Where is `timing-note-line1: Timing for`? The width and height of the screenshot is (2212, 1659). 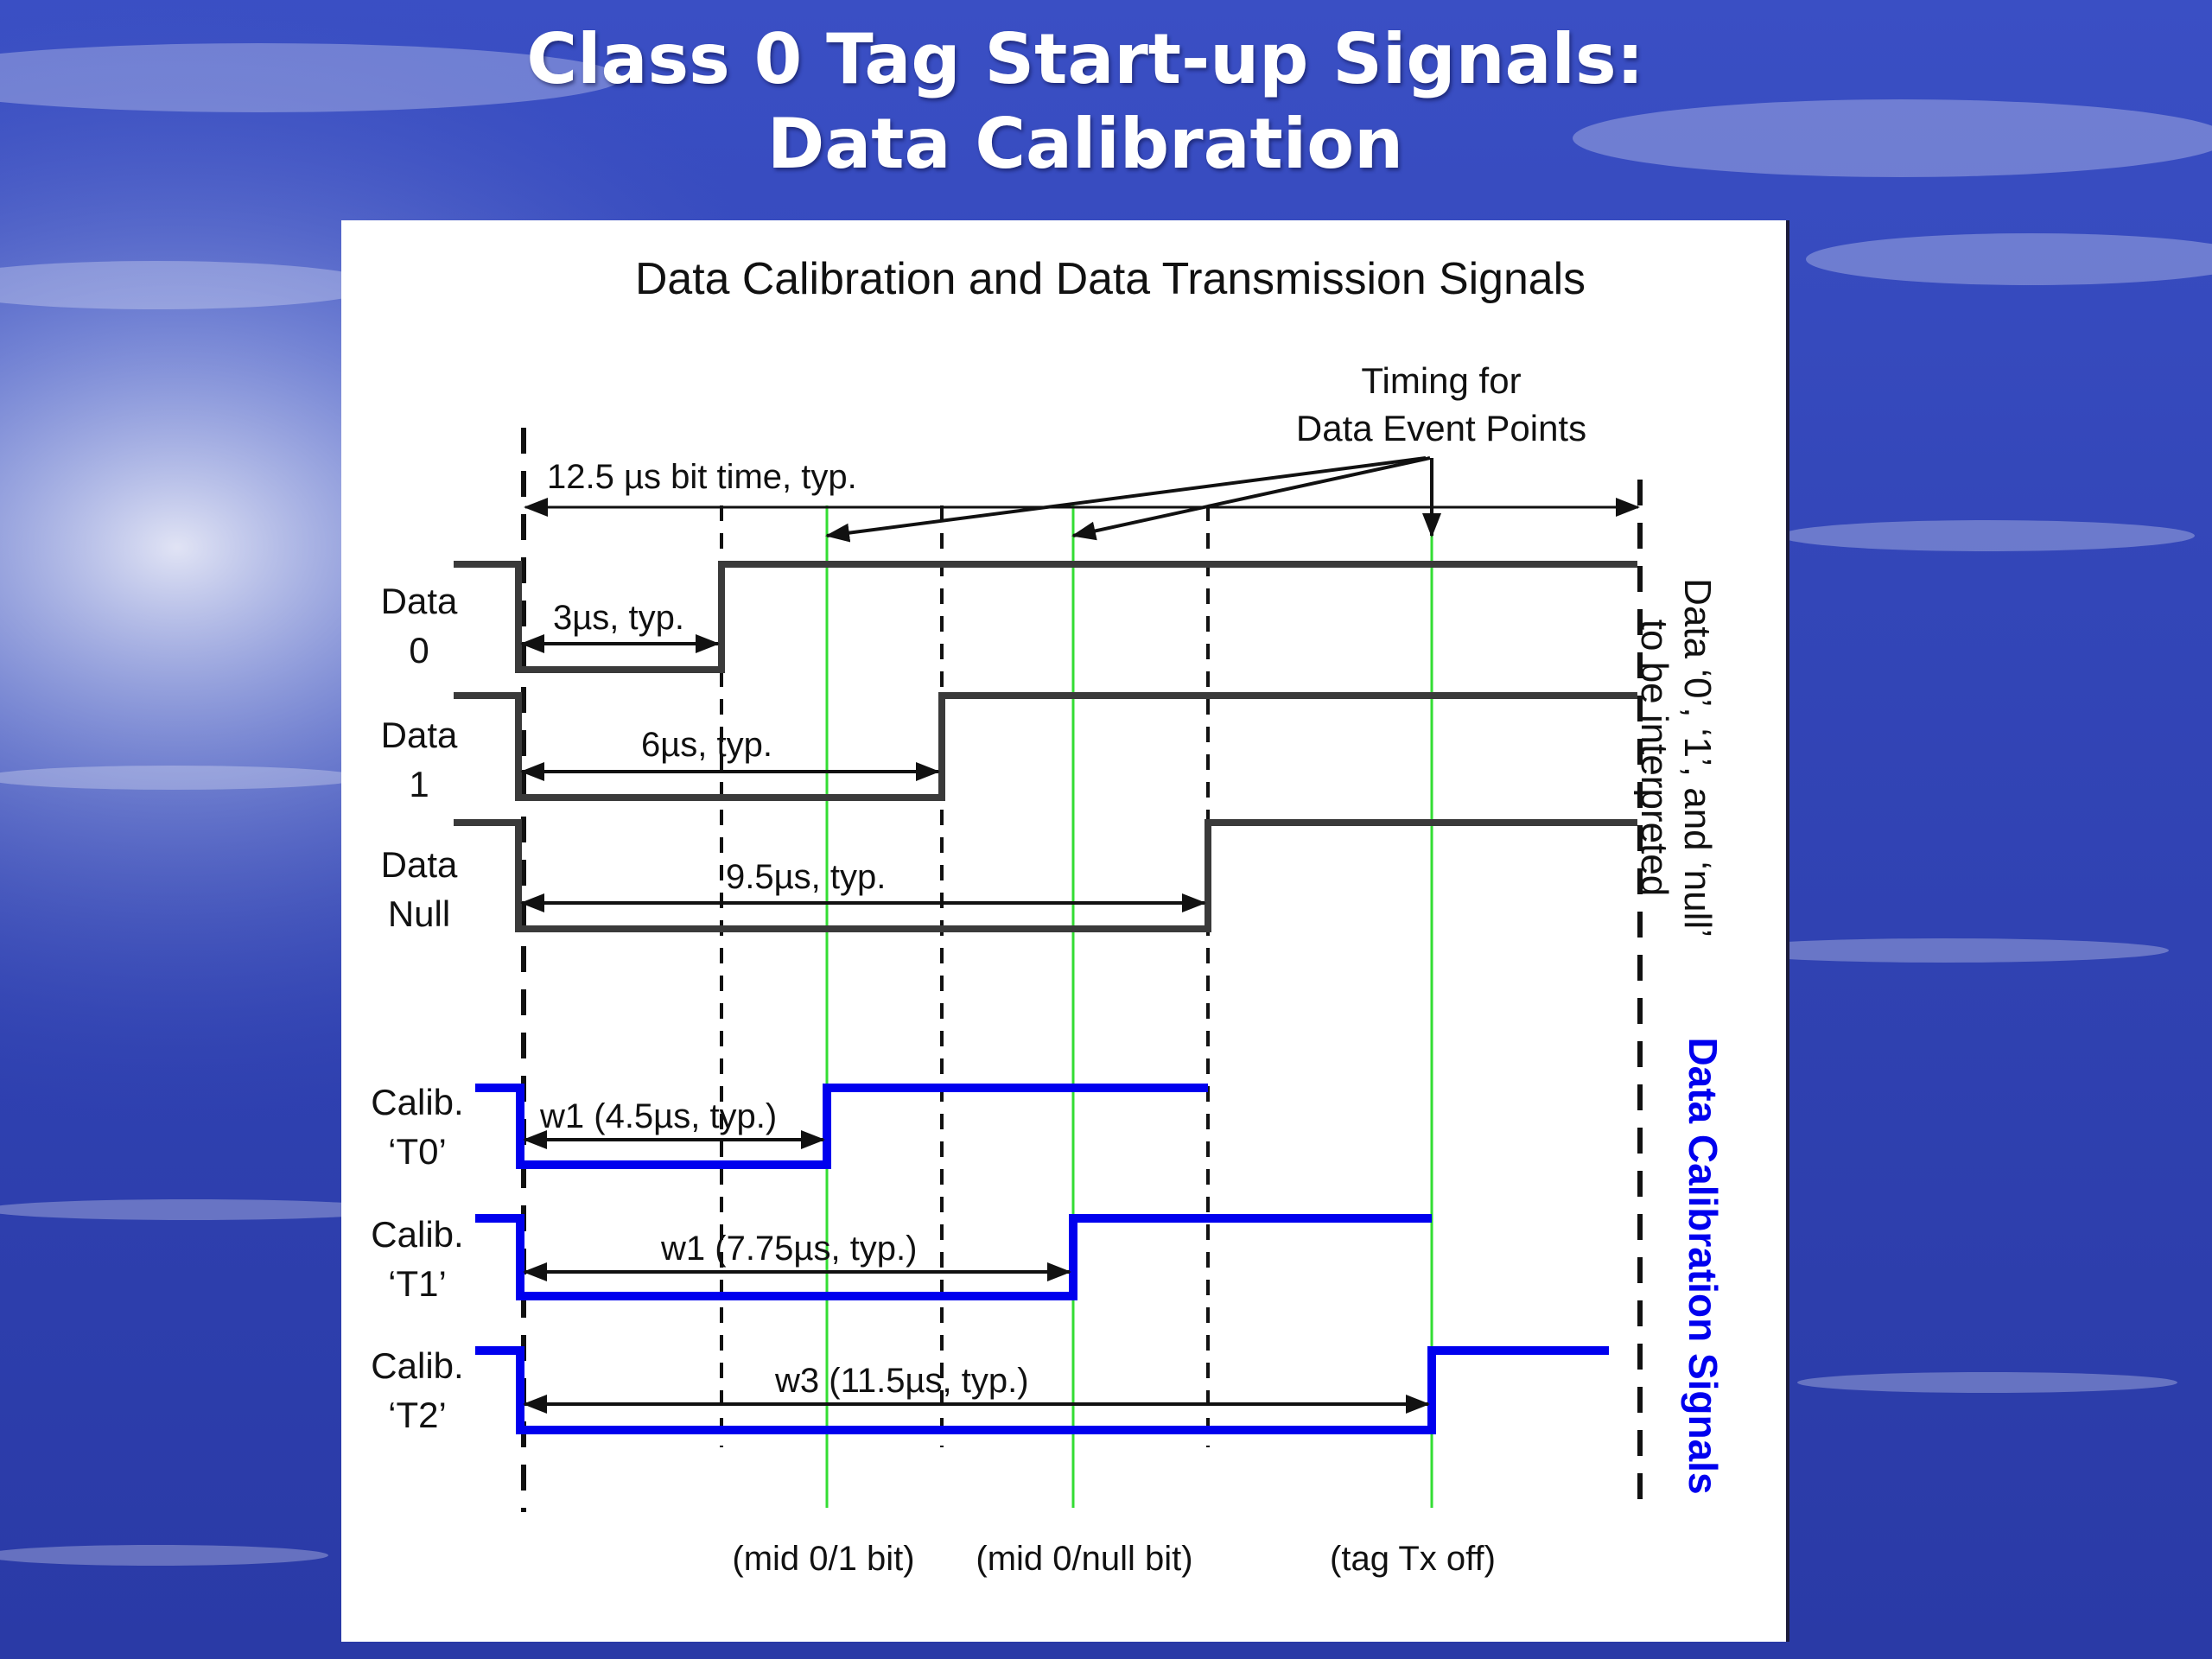 timing-note-line1: Timing for is located at coordinates (1441, 380).